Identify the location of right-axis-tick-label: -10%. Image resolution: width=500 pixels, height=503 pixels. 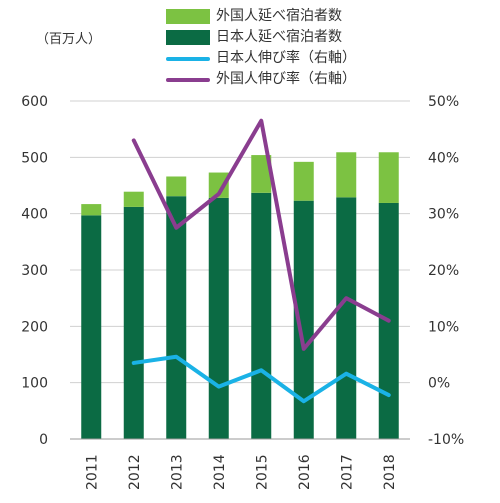
(446, 440).